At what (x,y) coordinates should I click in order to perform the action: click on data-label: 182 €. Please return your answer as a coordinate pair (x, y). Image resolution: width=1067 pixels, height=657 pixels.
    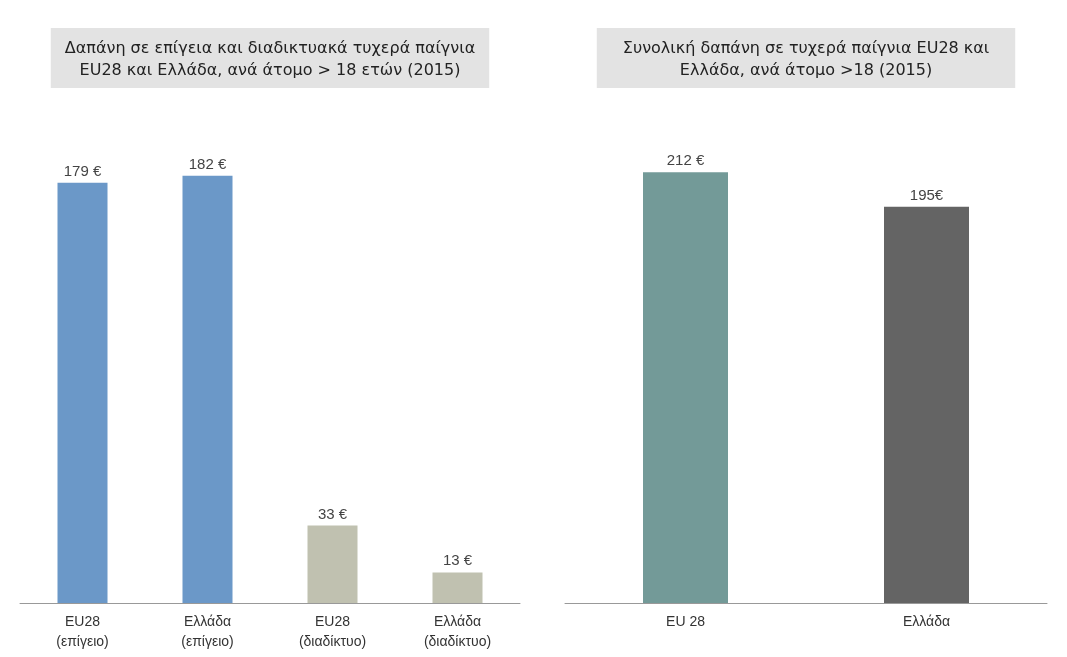
    Looking at the image, I should click on (207, 163).